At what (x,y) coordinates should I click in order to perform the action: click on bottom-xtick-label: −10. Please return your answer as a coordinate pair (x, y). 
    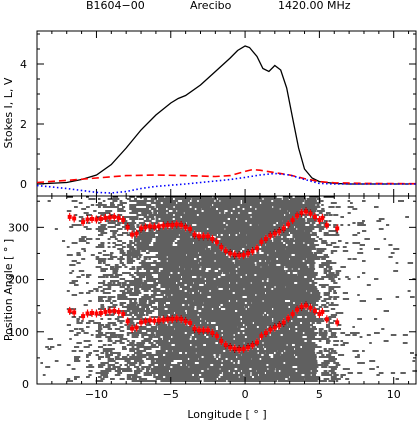
    Looking at the image, I should click on (96, 394).